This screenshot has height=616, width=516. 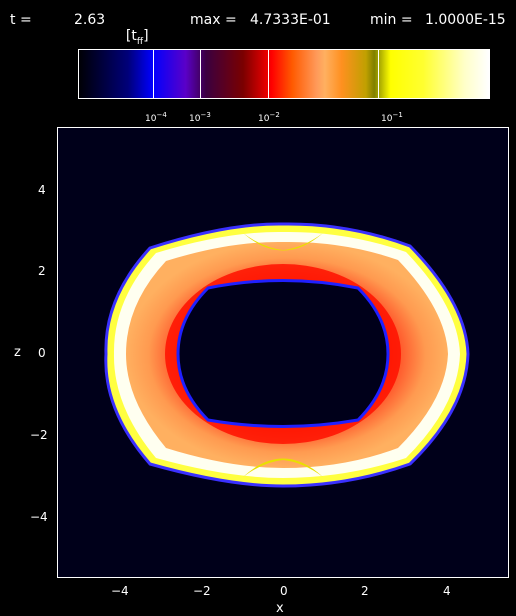 I want to click on x-tick-label: 4, so click(x=447, y=591).